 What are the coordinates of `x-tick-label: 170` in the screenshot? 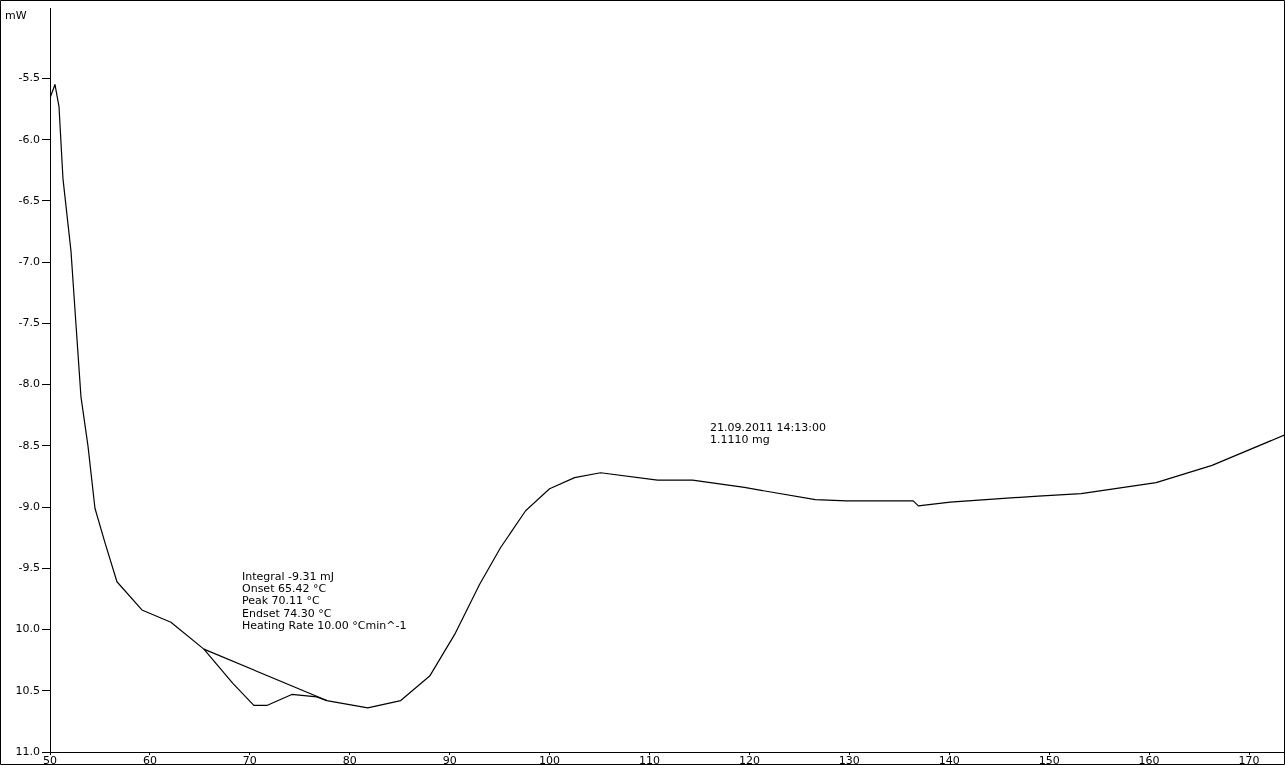 It's located at (1249, 759).